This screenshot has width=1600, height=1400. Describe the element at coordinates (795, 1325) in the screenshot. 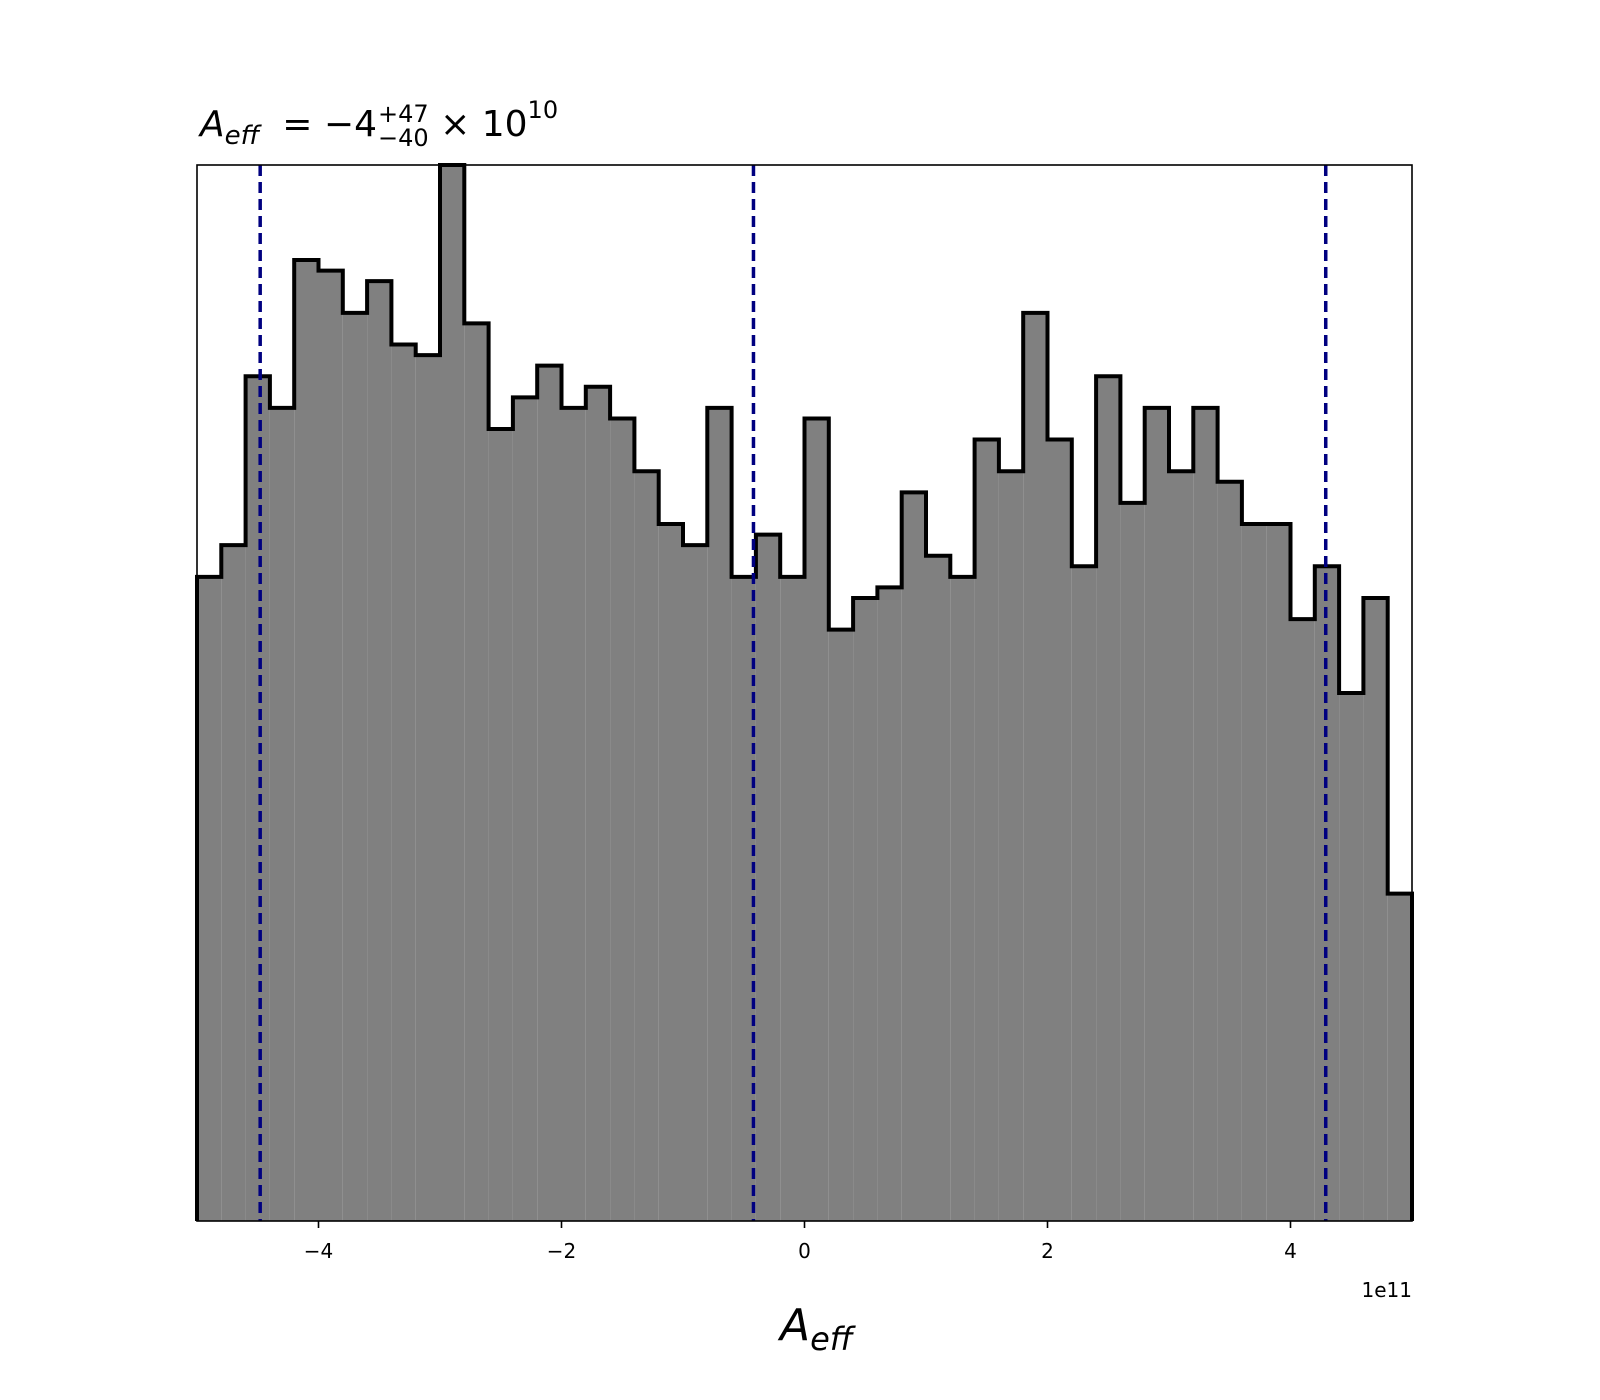

I see `x-axis-label-symbol: A` at that location.